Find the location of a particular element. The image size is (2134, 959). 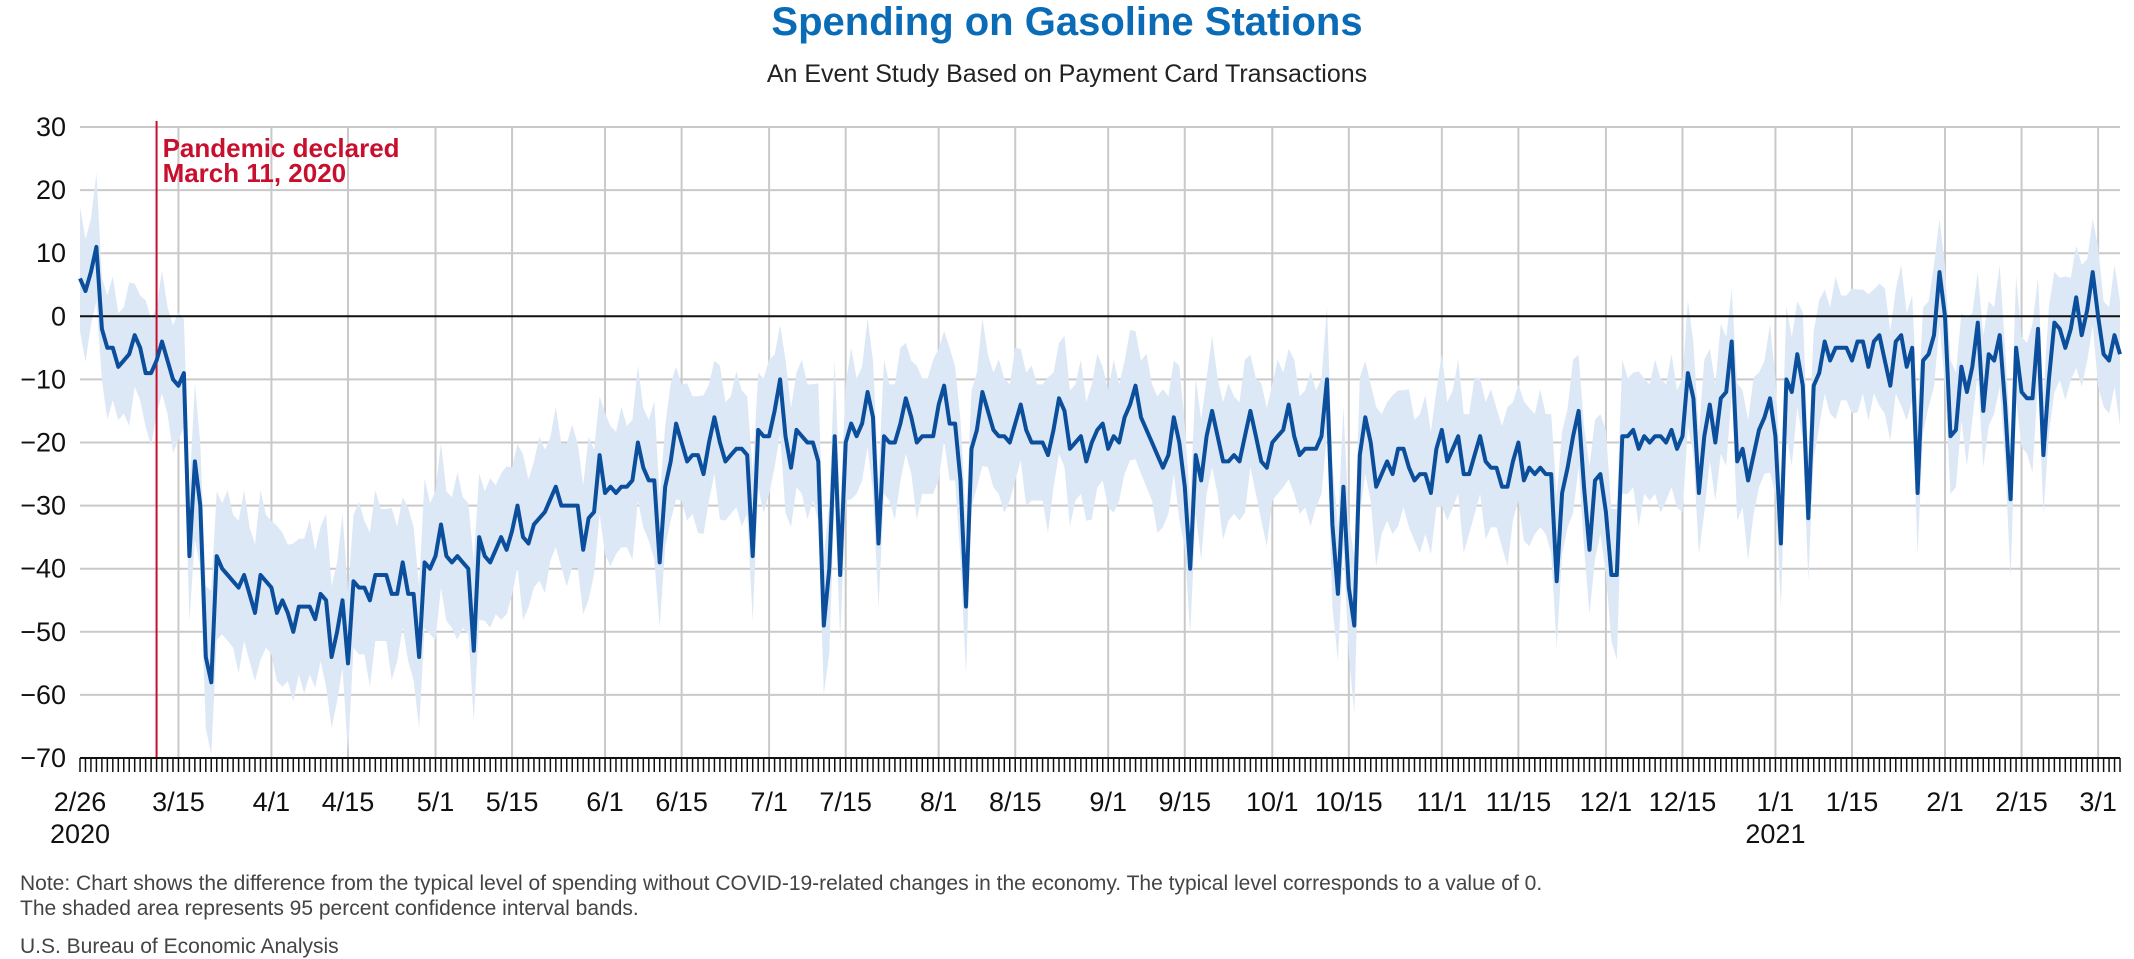

x-axis is located at coordinates (1100, 764).